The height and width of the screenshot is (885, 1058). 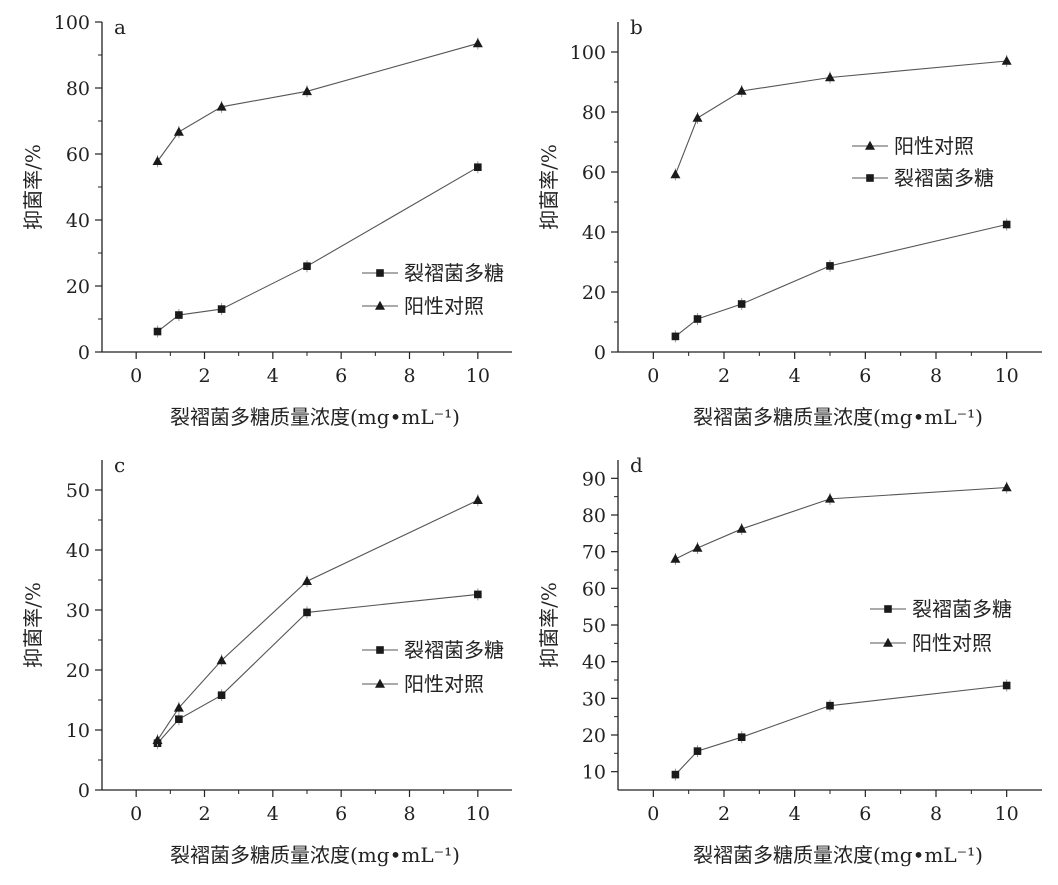 I want to click on y-tick-label: 70, so click(x=594, y=553).